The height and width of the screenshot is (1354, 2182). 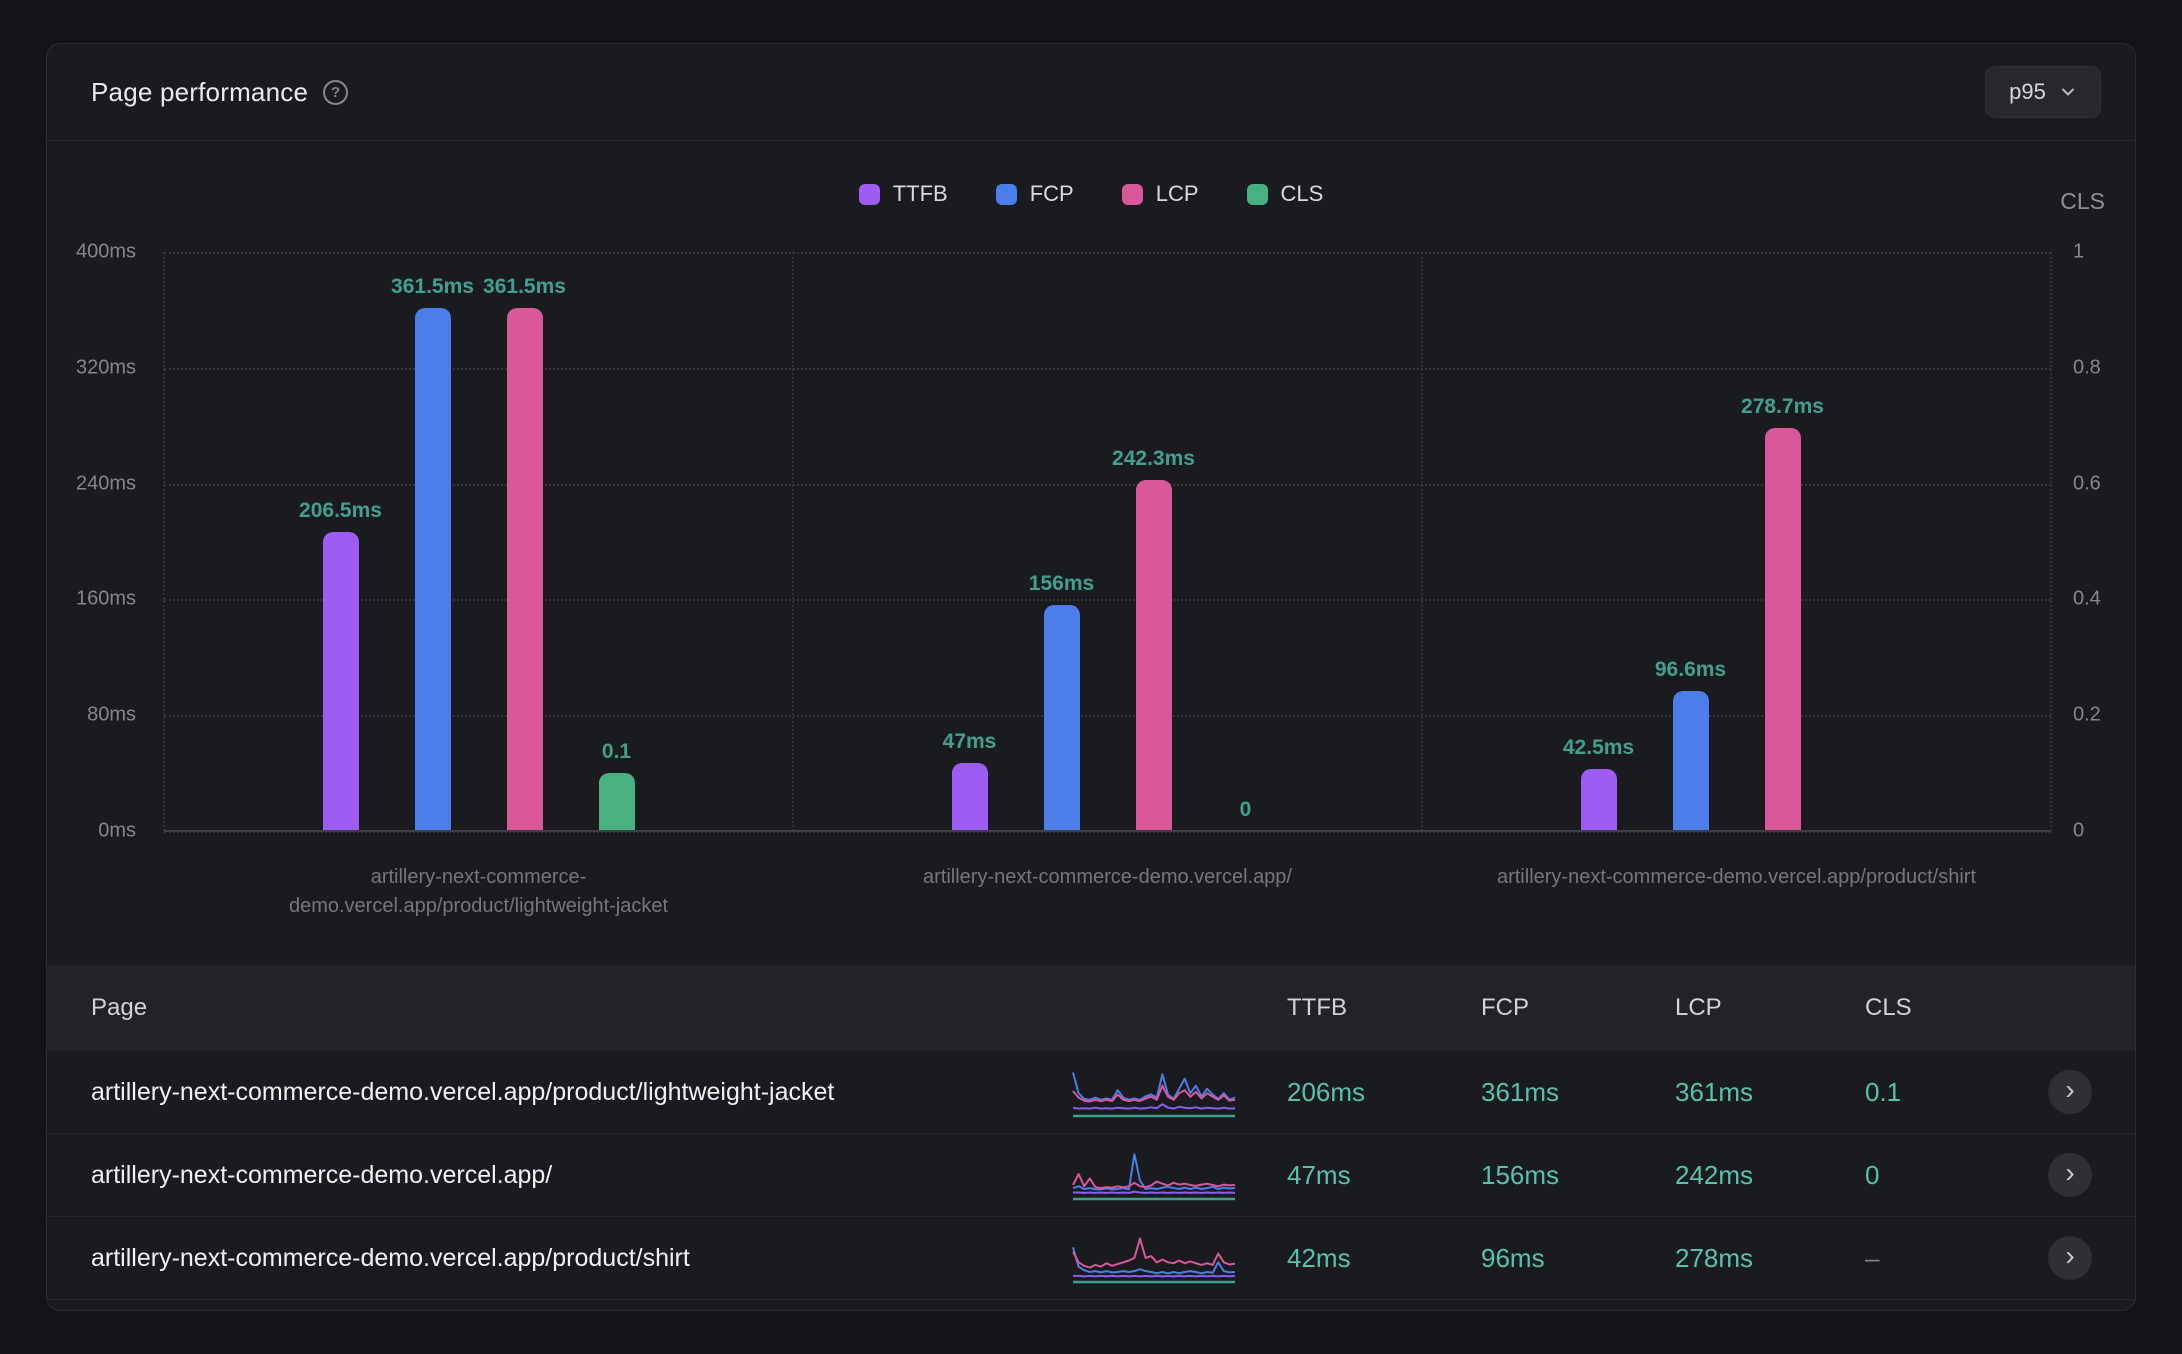 I want to click on bar-slot-ttfb: 206.5ms, so click(x=340, y=541).